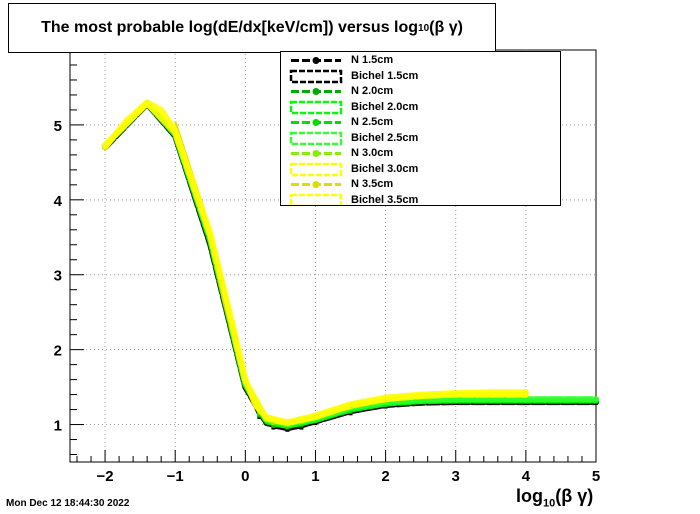 The height and width of the screenshot is (514, 700). Describe the element at coordinates (385, 476) in the screenshot. I see `x-tick-label: 2` at that location.